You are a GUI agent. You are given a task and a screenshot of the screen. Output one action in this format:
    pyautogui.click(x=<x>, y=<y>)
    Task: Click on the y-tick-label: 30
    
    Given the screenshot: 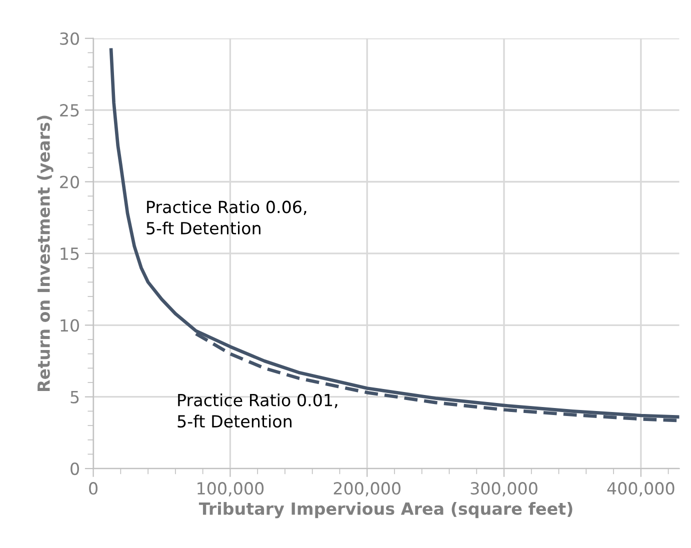 What is the action you would take?
    pyautogui.click(x=69, y=38)
    